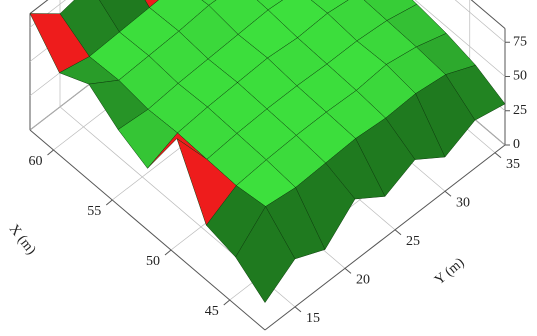 This screenshot has width=537, height=336. I want to click on y-tick-label: 35, so click(513, 164).